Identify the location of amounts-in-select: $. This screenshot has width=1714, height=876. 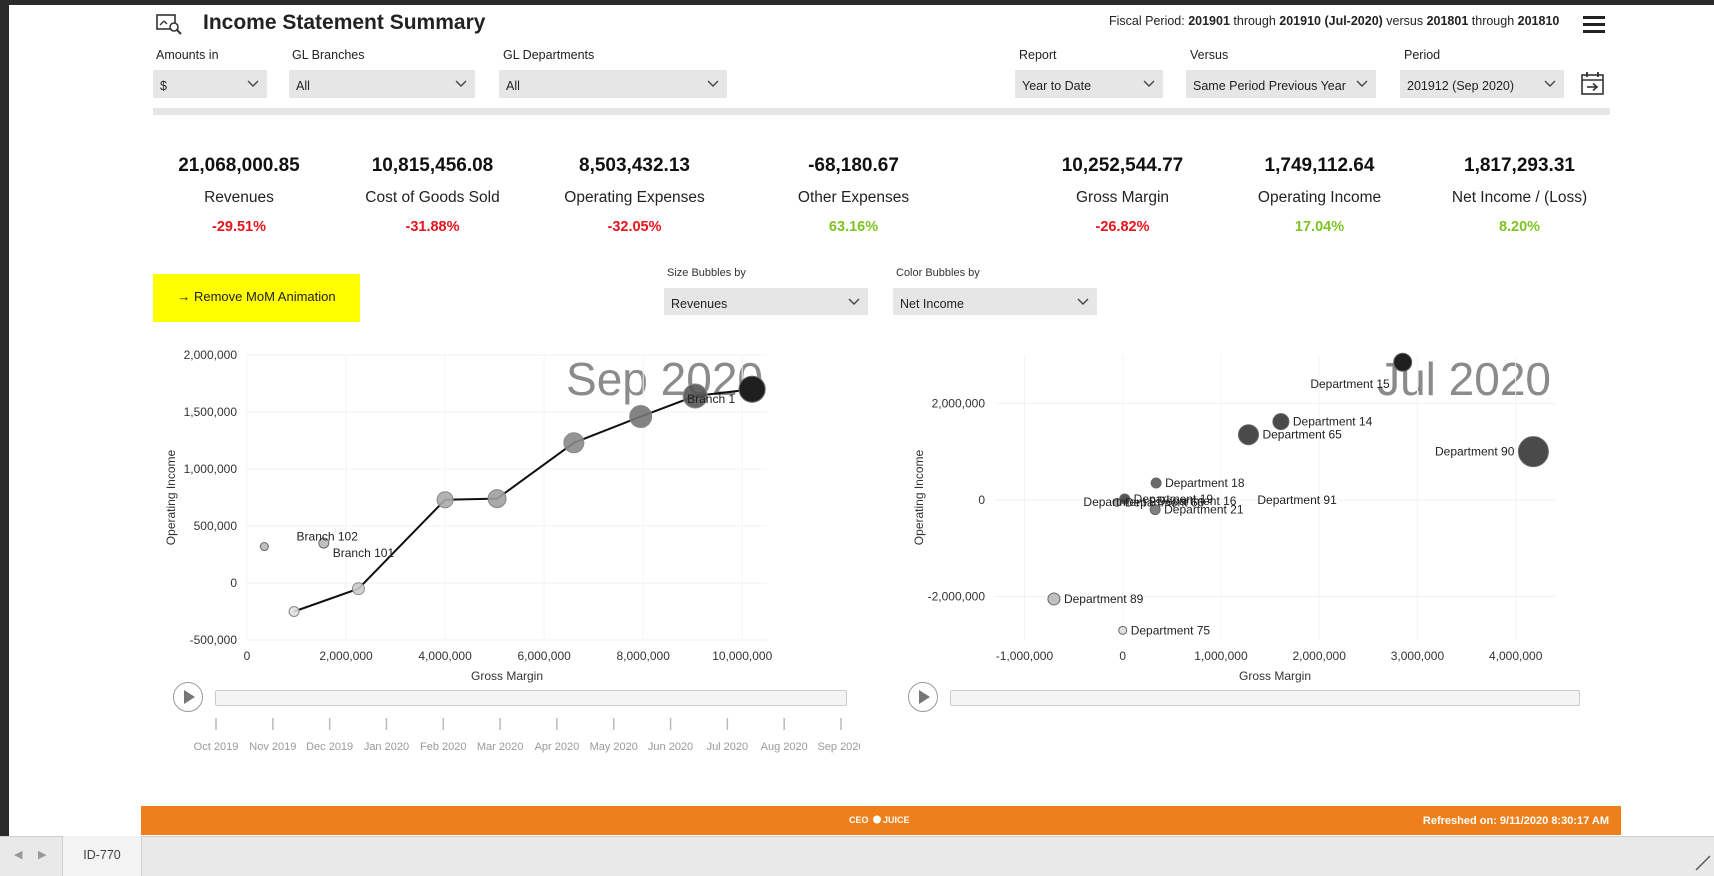
(210, 84).